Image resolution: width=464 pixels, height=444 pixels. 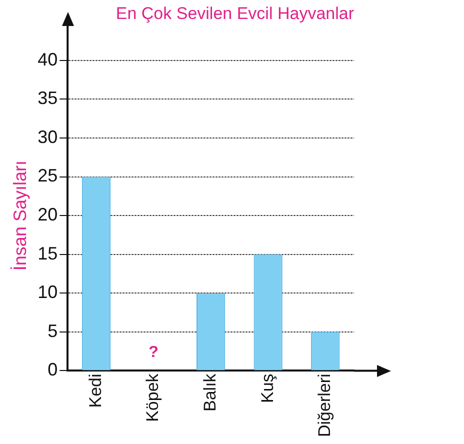 What do you see at coordinates (95, 391) in the screenshot?
I see `x-tick-label: Kedi` at bounding box center [95, 391].